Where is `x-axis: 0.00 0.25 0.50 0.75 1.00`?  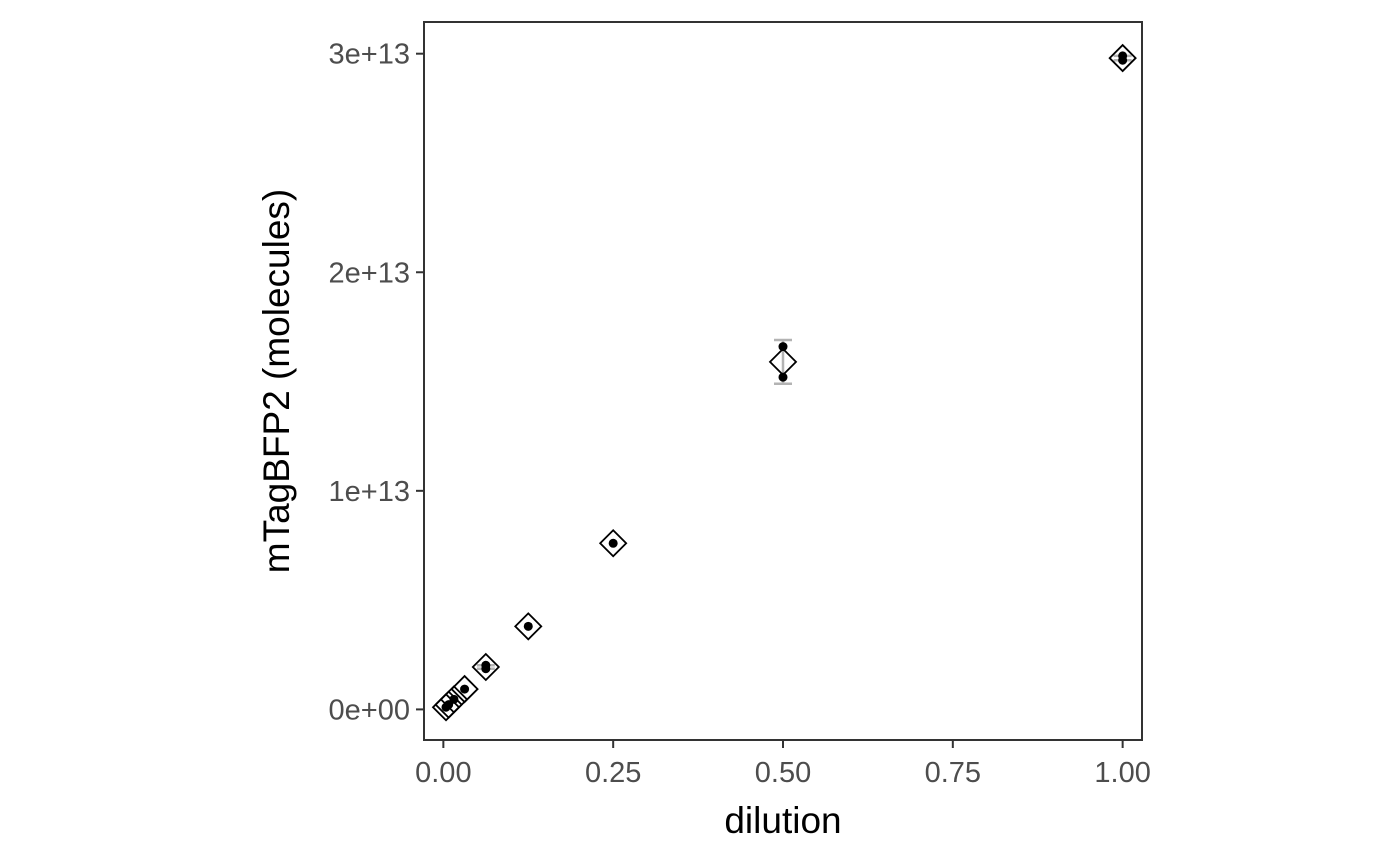 x-axis: 0.00 0.25 0.50 0.75 1.00 is located at coordinates (783, 764).